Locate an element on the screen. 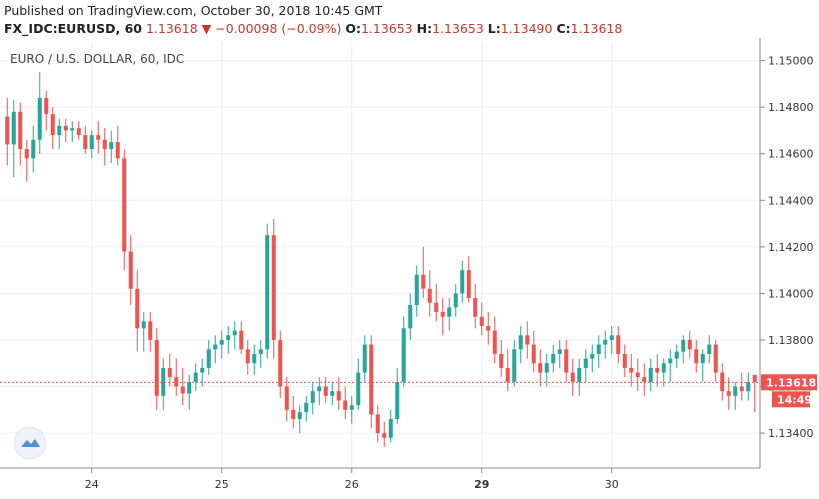 The height and width of the screenshot is (499, 819). price-tick-label: 1.14600 is located at coordinates (791, 154).